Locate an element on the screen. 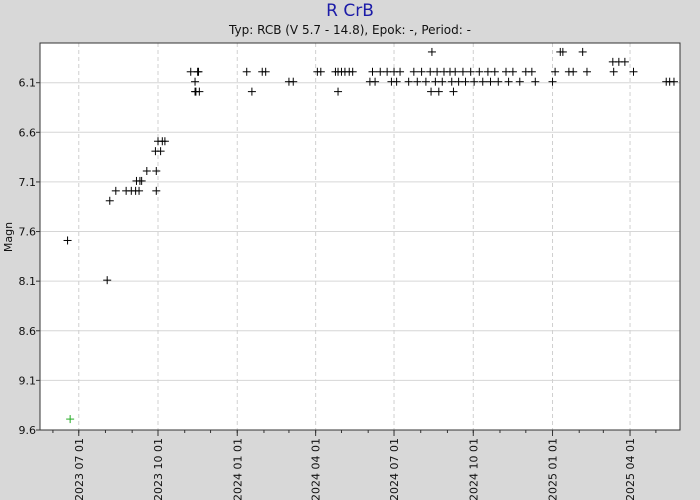 This screenshot has width=700, height=500. x-tick-label: 2023 07 01 is located at coordinates (79, 469).